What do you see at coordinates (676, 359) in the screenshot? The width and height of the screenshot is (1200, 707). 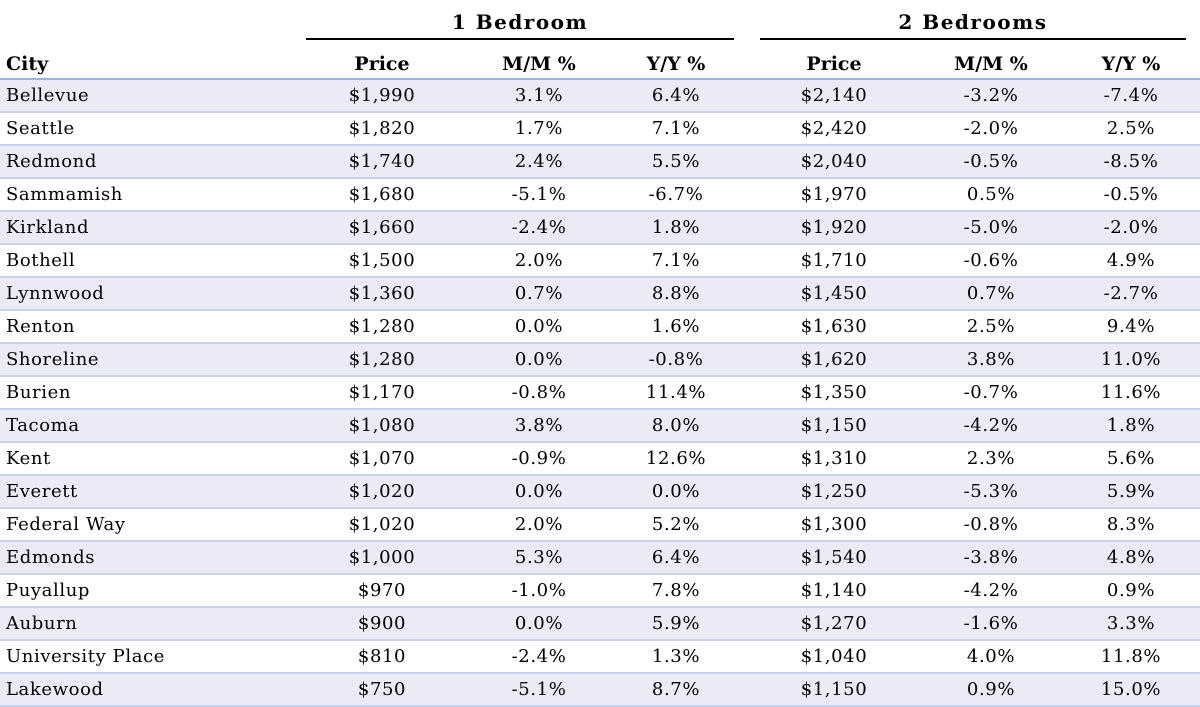 I see `cell-1br-yy: -0.8%` at bounding box center [676, 359].